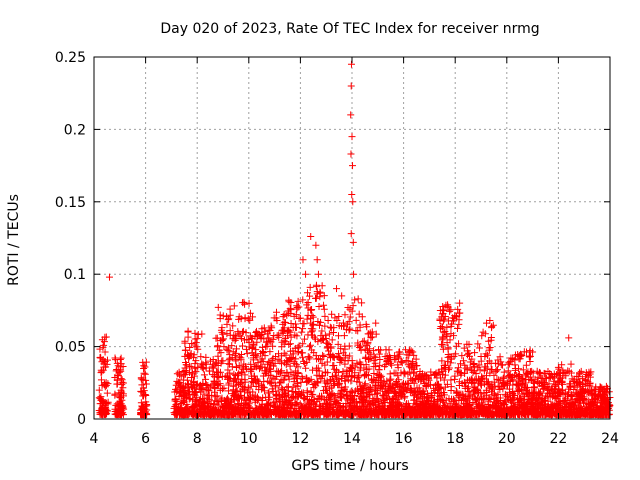 This screenshot has height=480, width=640. I want to click on x-tick-label: 4, so click(94, 439).